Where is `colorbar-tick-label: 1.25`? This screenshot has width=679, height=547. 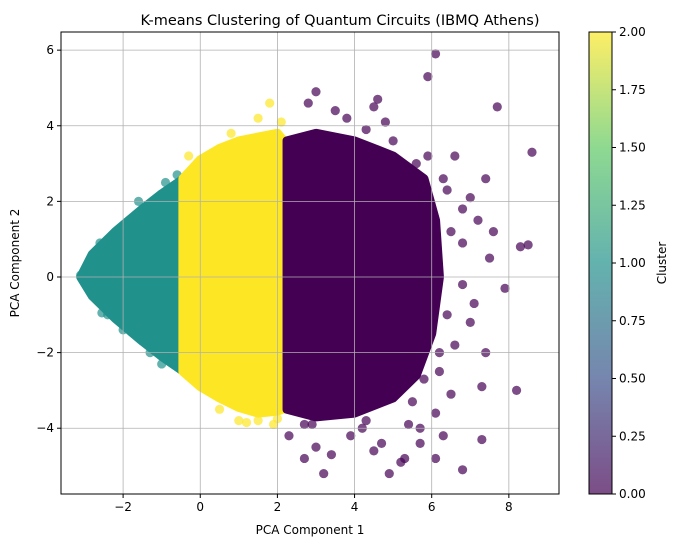 colorbar-tick-label: 1.25 is located at coordinates (632, 205).